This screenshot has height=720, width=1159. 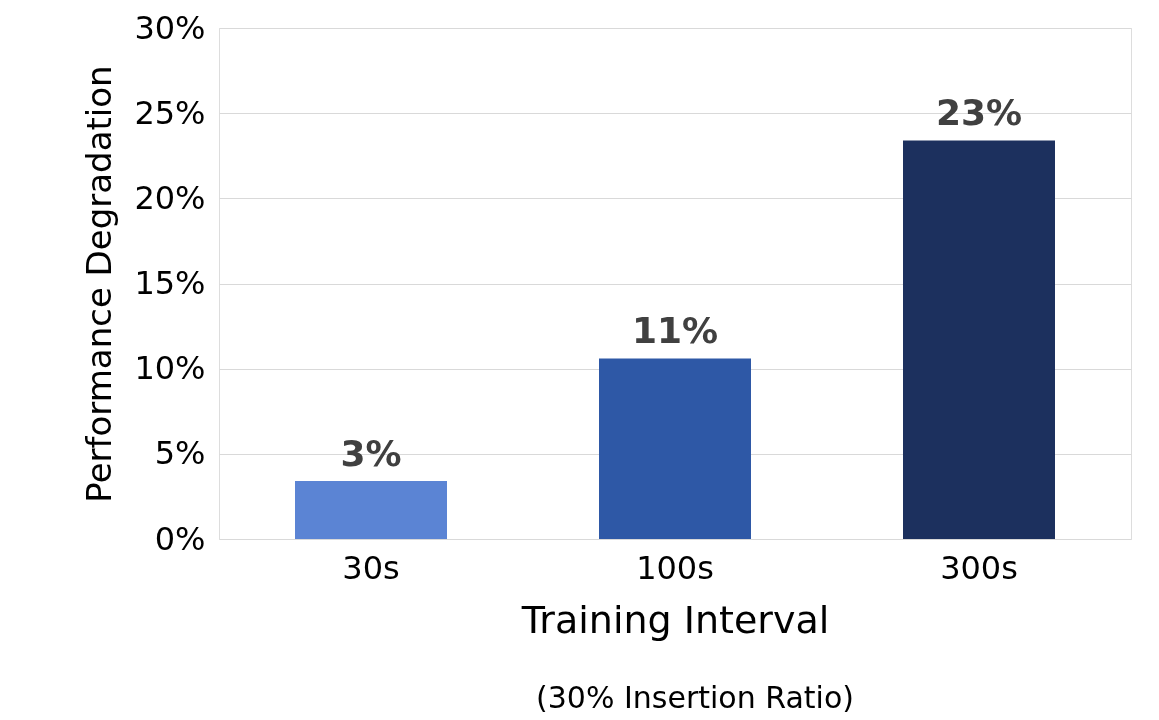 What do you see at coordinates (170, 368) in the screenshot?
I see `y-tick-label: 10%` at bounding box center [170, 368].